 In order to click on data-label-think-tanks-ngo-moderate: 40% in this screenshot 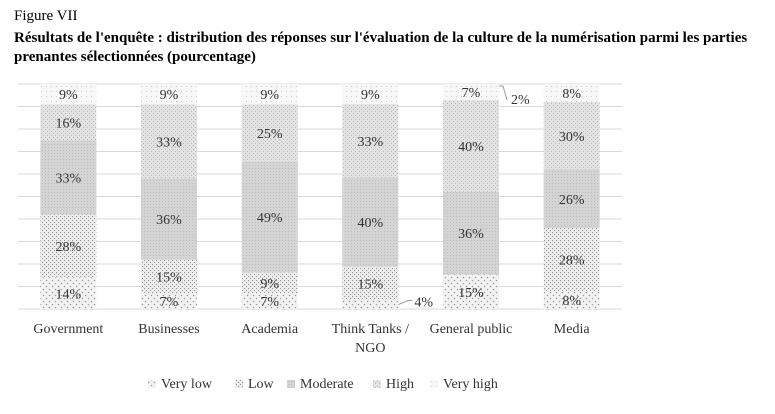, I will do `click(370, 223)`.